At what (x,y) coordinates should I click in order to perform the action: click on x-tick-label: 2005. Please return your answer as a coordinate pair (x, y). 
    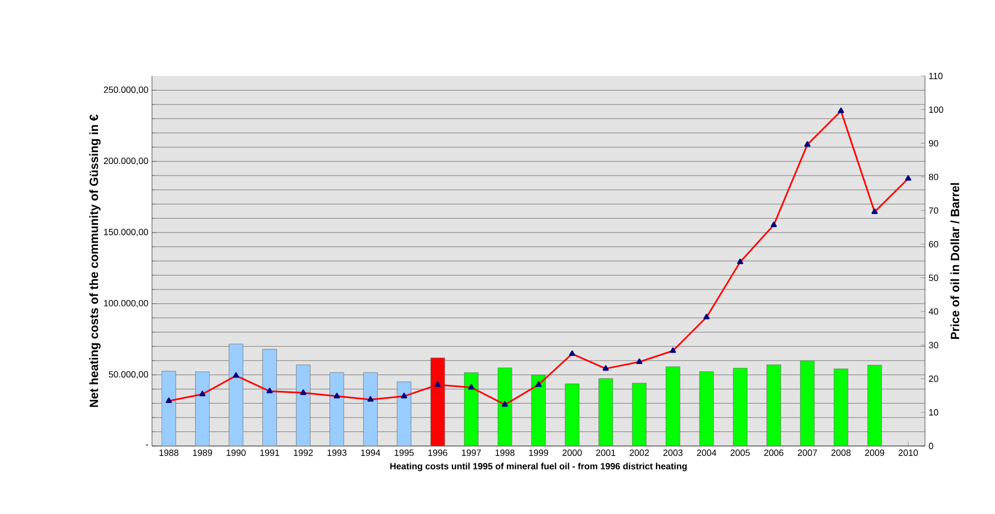
    Looking at the image, I should click on (740, 453).